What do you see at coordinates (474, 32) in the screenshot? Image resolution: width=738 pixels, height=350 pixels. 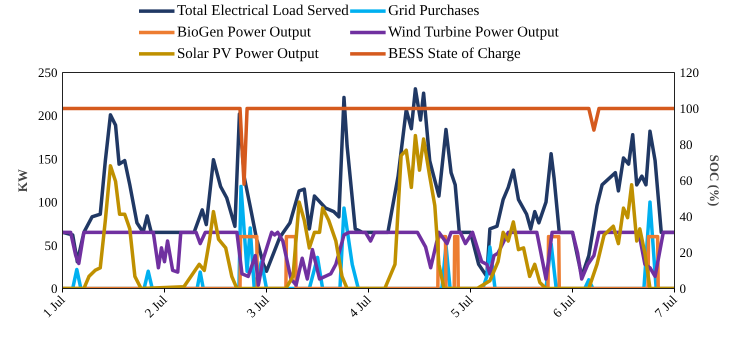 I see `legend-label: Wind Turbine Power Output` at bounding box center [474, 32].